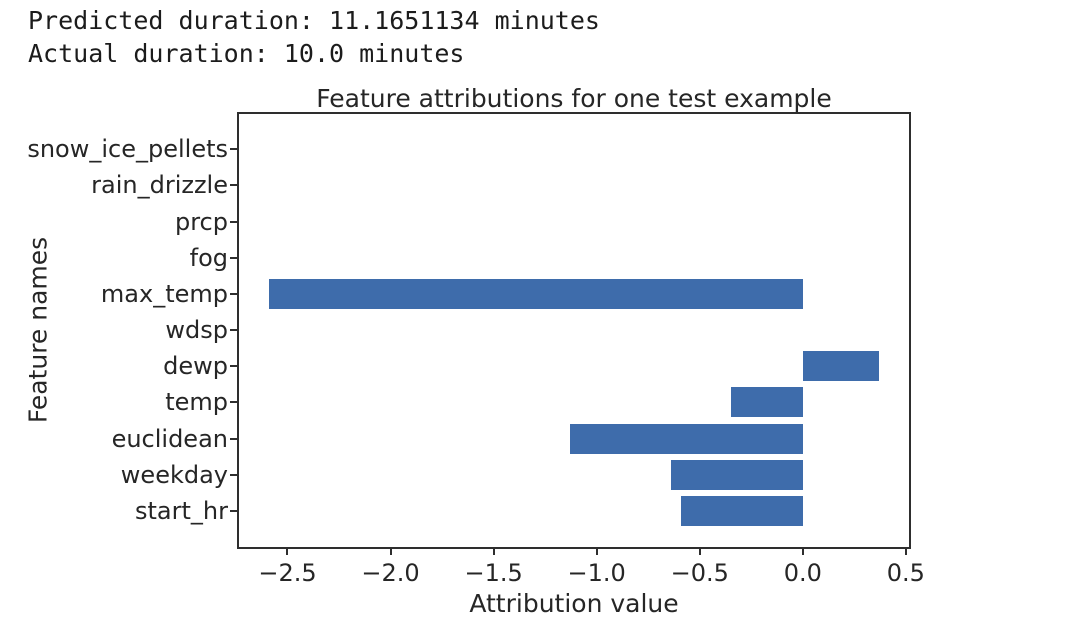 Image resolution: width=1080 pixels, height=624 pixels. I want to click on y-tick-label-start_hr: start_hr, so click(181, 510).